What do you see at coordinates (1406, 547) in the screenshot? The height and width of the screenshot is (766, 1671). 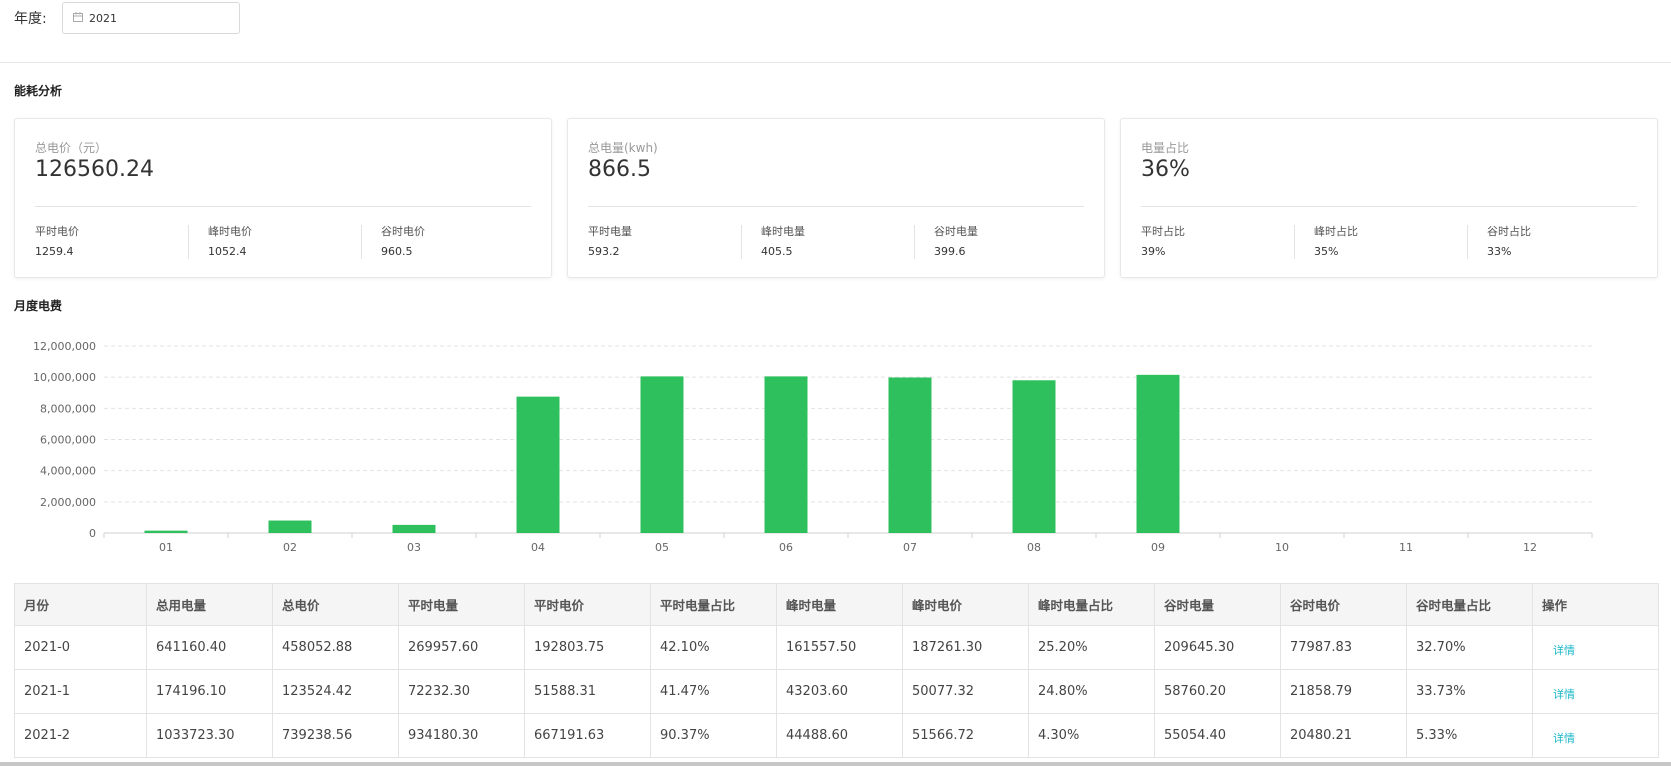 I see `x-tick-label: 11` at bounding box center [1406, 547].